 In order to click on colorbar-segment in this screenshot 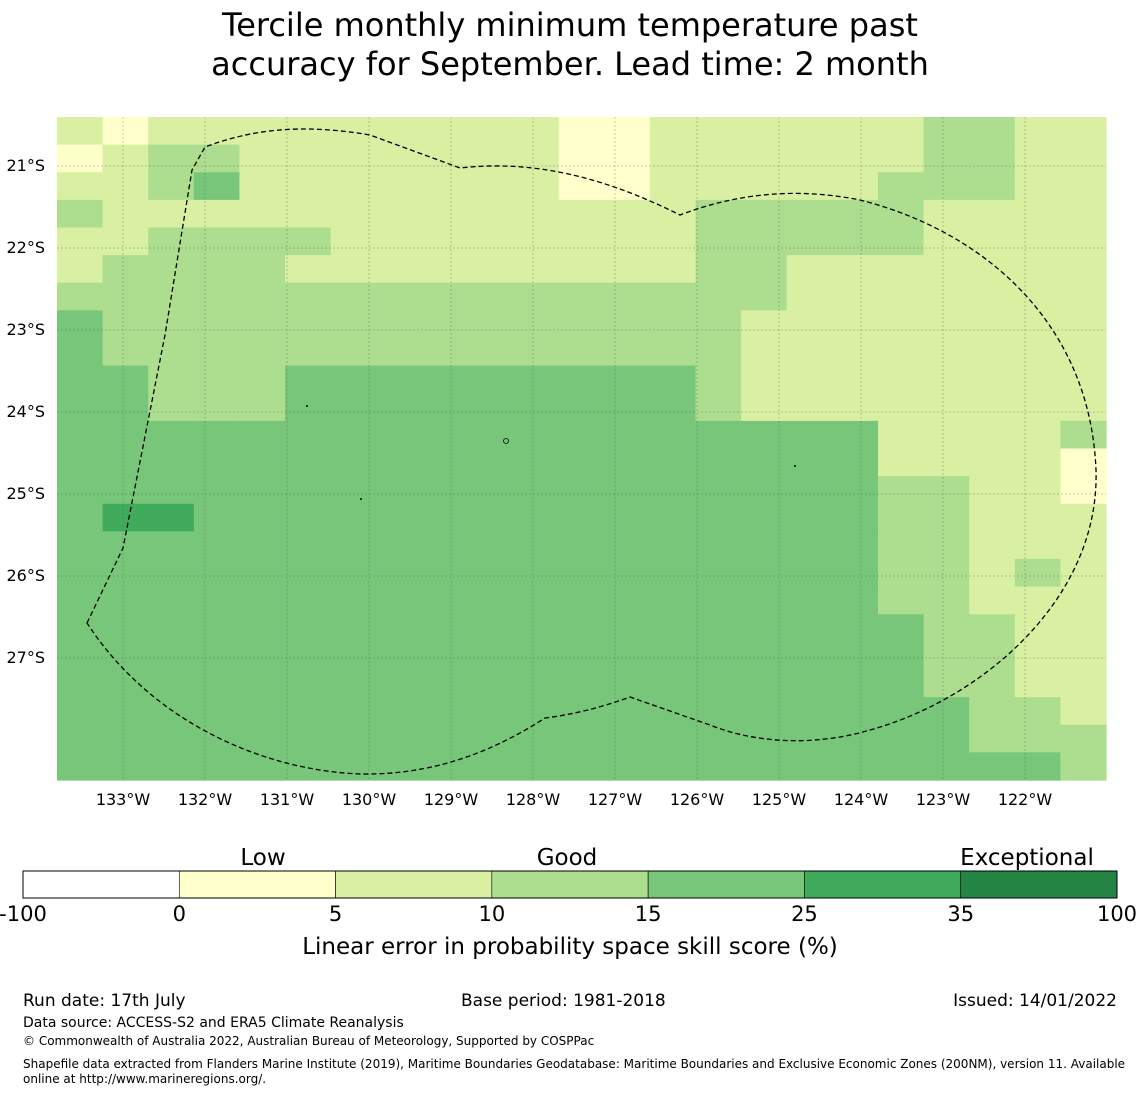, I will do `click(883, 884)`.